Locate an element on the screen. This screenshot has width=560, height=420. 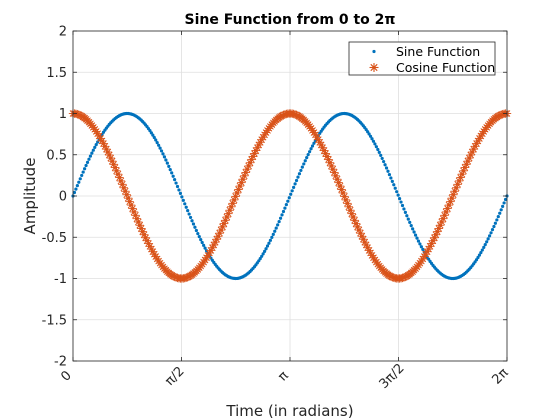
y-tick-label: 0 is located at coordinates (63, 197).